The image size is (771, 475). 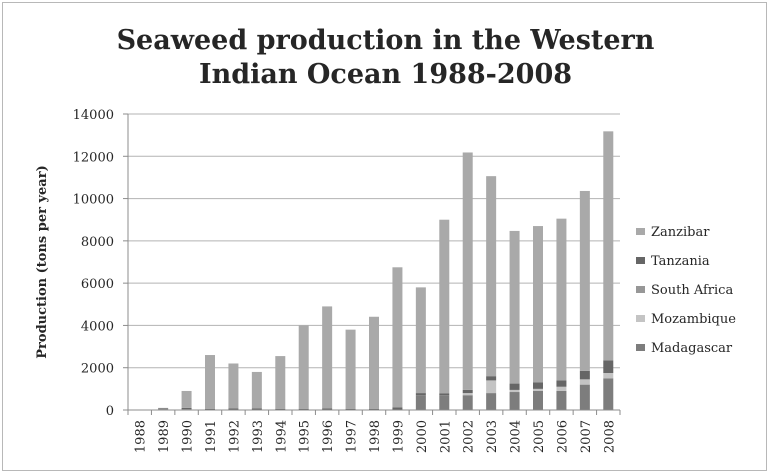 What do you see at coordinates (445, 436) in the screenshot?
I see `x-tick-label: 2001` at bounding box center [445, 436].